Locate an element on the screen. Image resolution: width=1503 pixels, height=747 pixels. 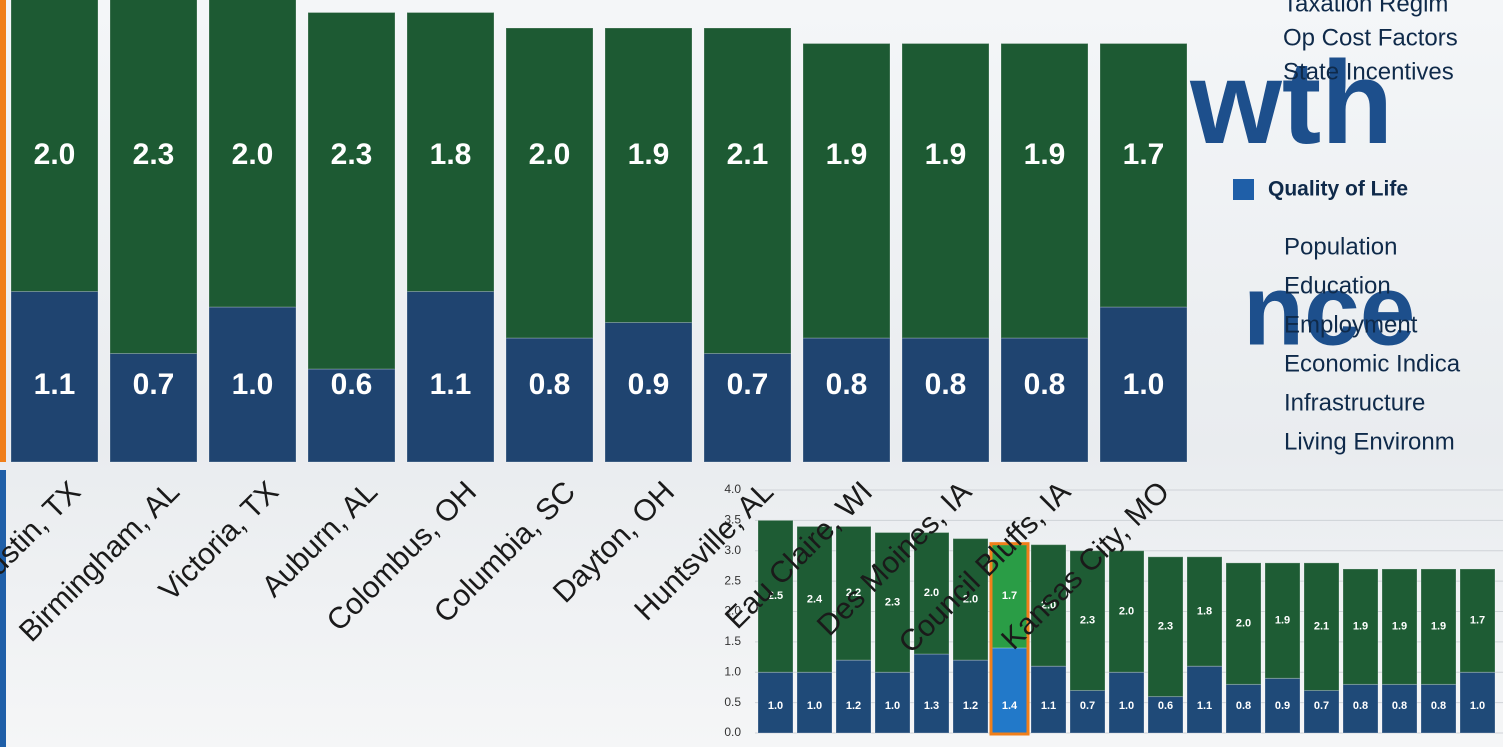
legend-item: Living Environm is located at coordinates (1369, 441).